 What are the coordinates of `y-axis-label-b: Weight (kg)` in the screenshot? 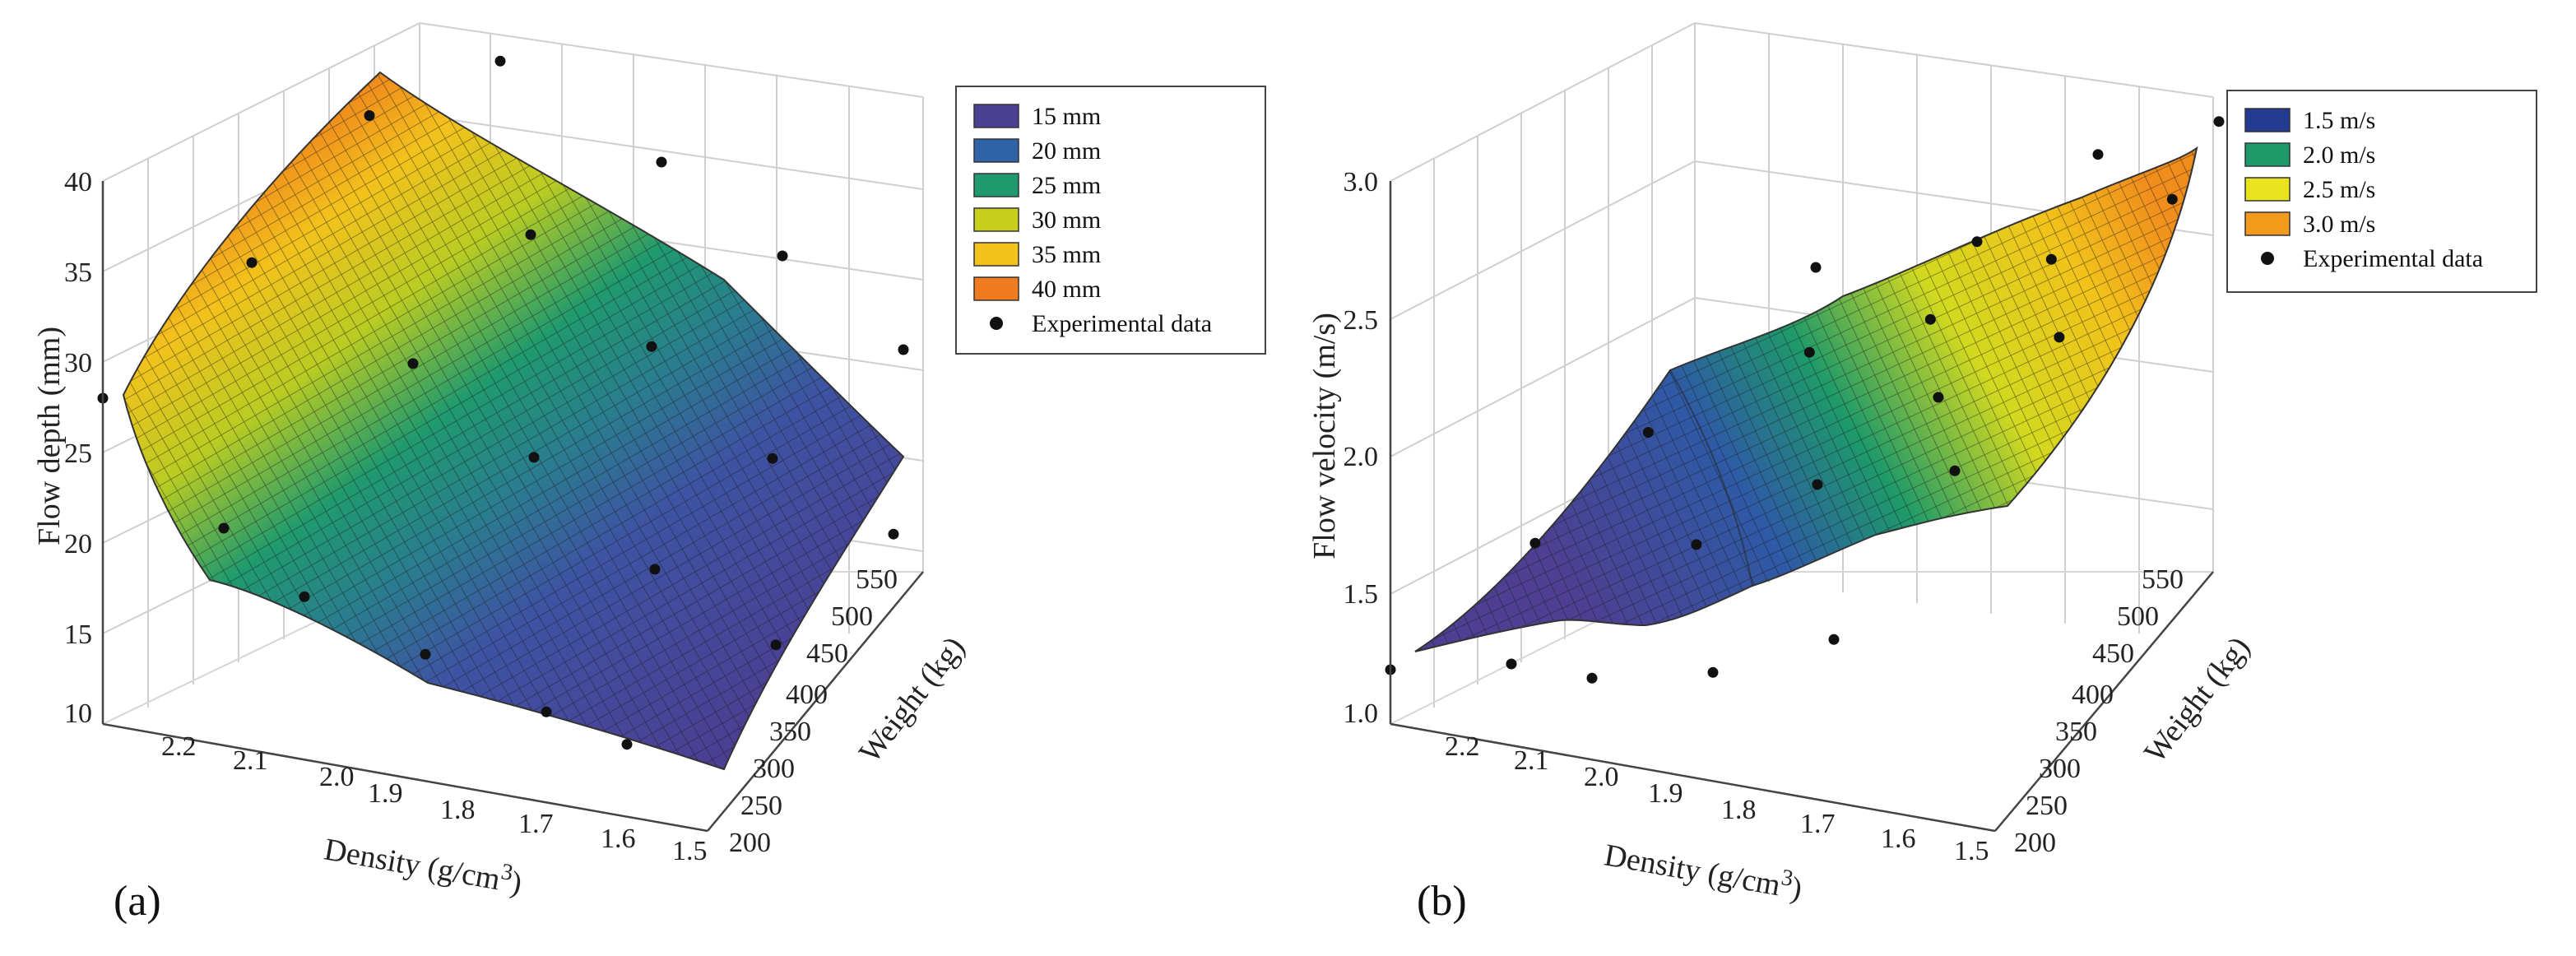 It's located at (2197, 699).